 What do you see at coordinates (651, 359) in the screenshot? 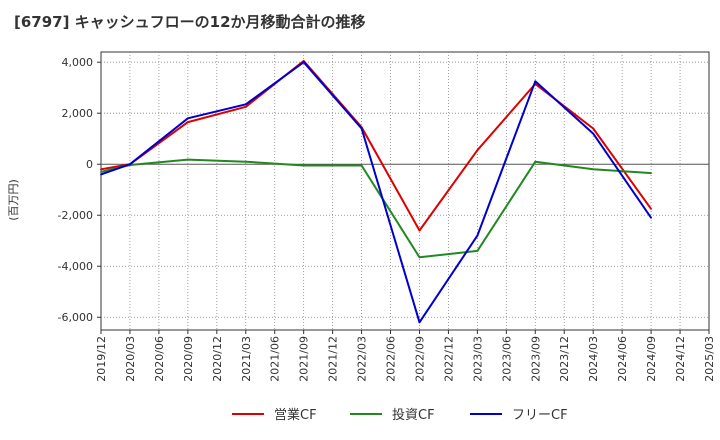
I see `x-tick-label: 2024/09` at bounding box center [651, 359].